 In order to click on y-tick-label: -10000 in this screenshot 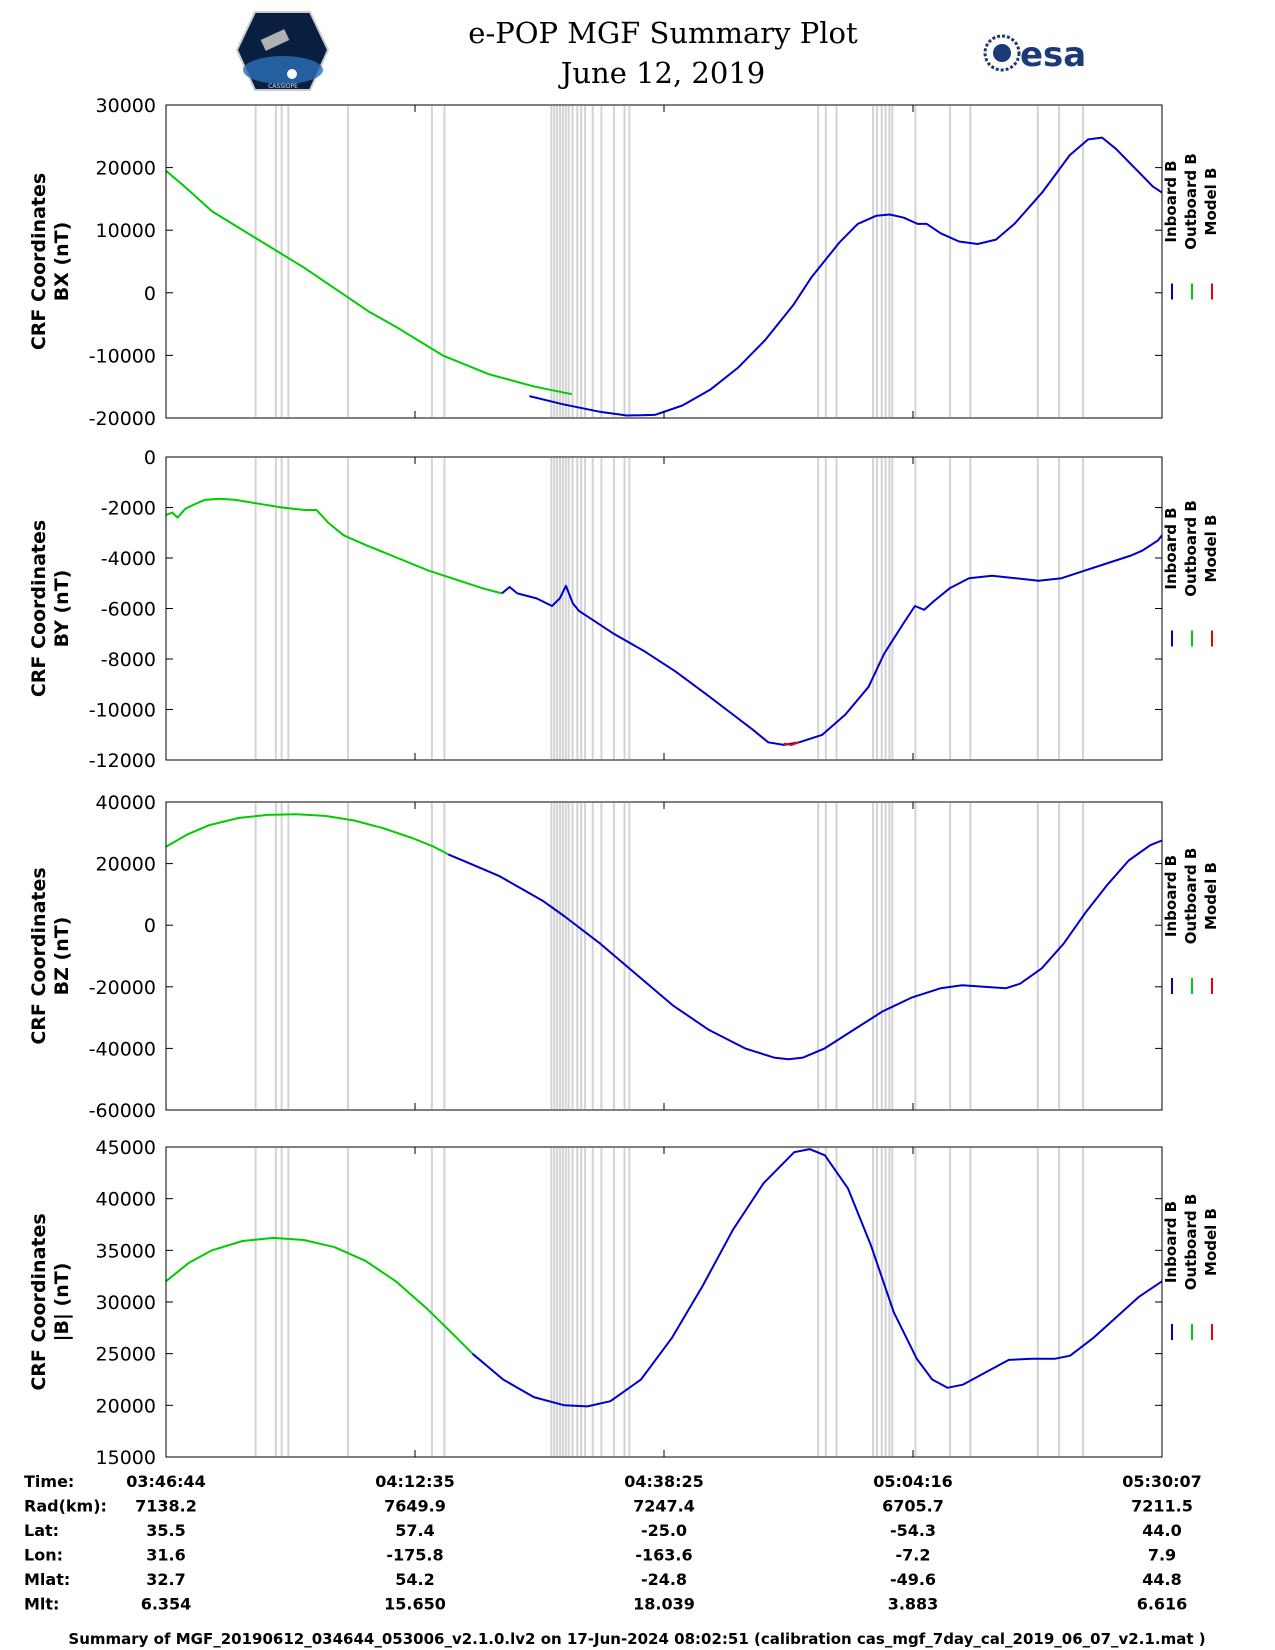, I will do `click(122, 356)`.